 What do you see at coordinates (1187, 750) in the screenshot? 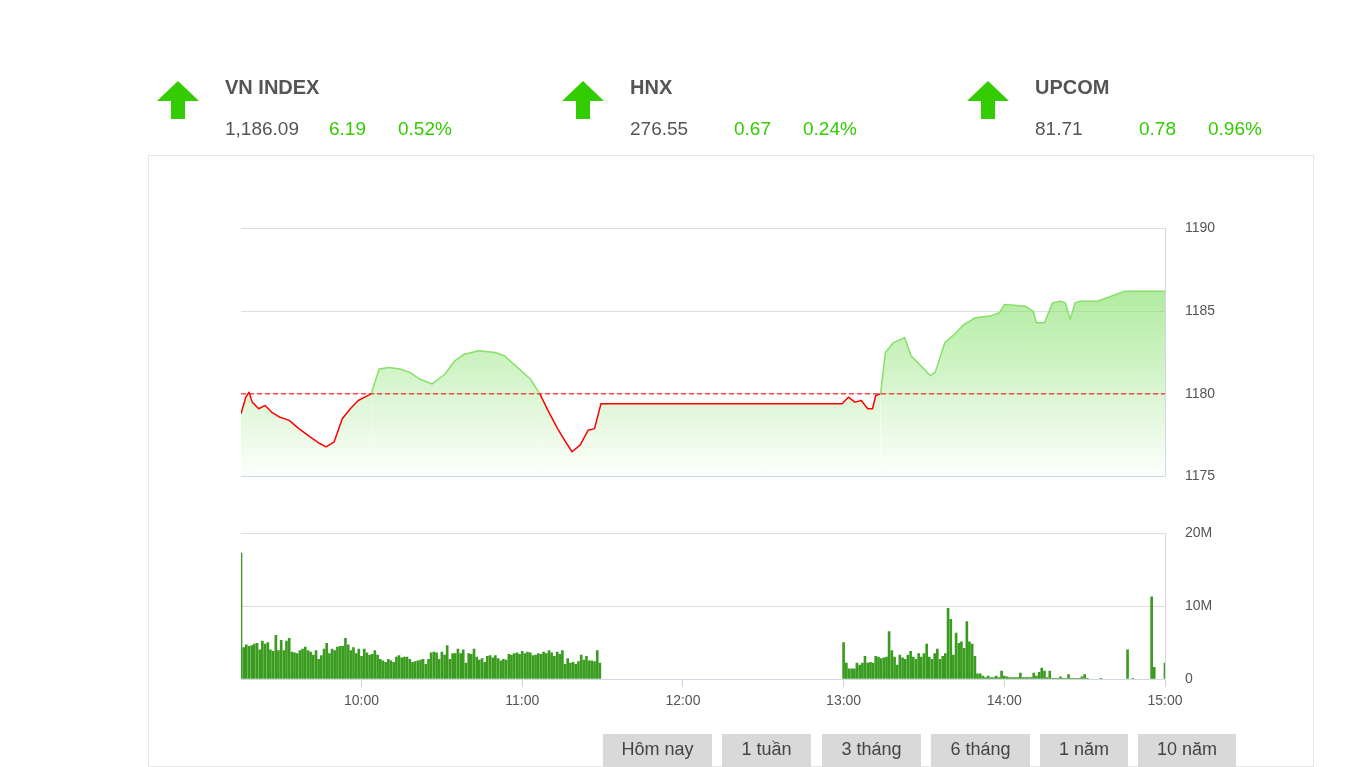
I see `category-label: 10 năm` at bounding box center [1187, 750].